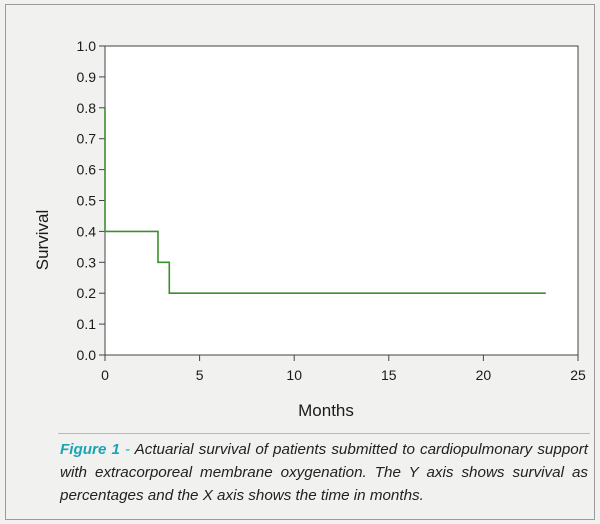 The height and width of the screenshot is (524, 600). Describe the element at coordinates (324, 433) in the screenshot. I see `caption-divider` at that location.